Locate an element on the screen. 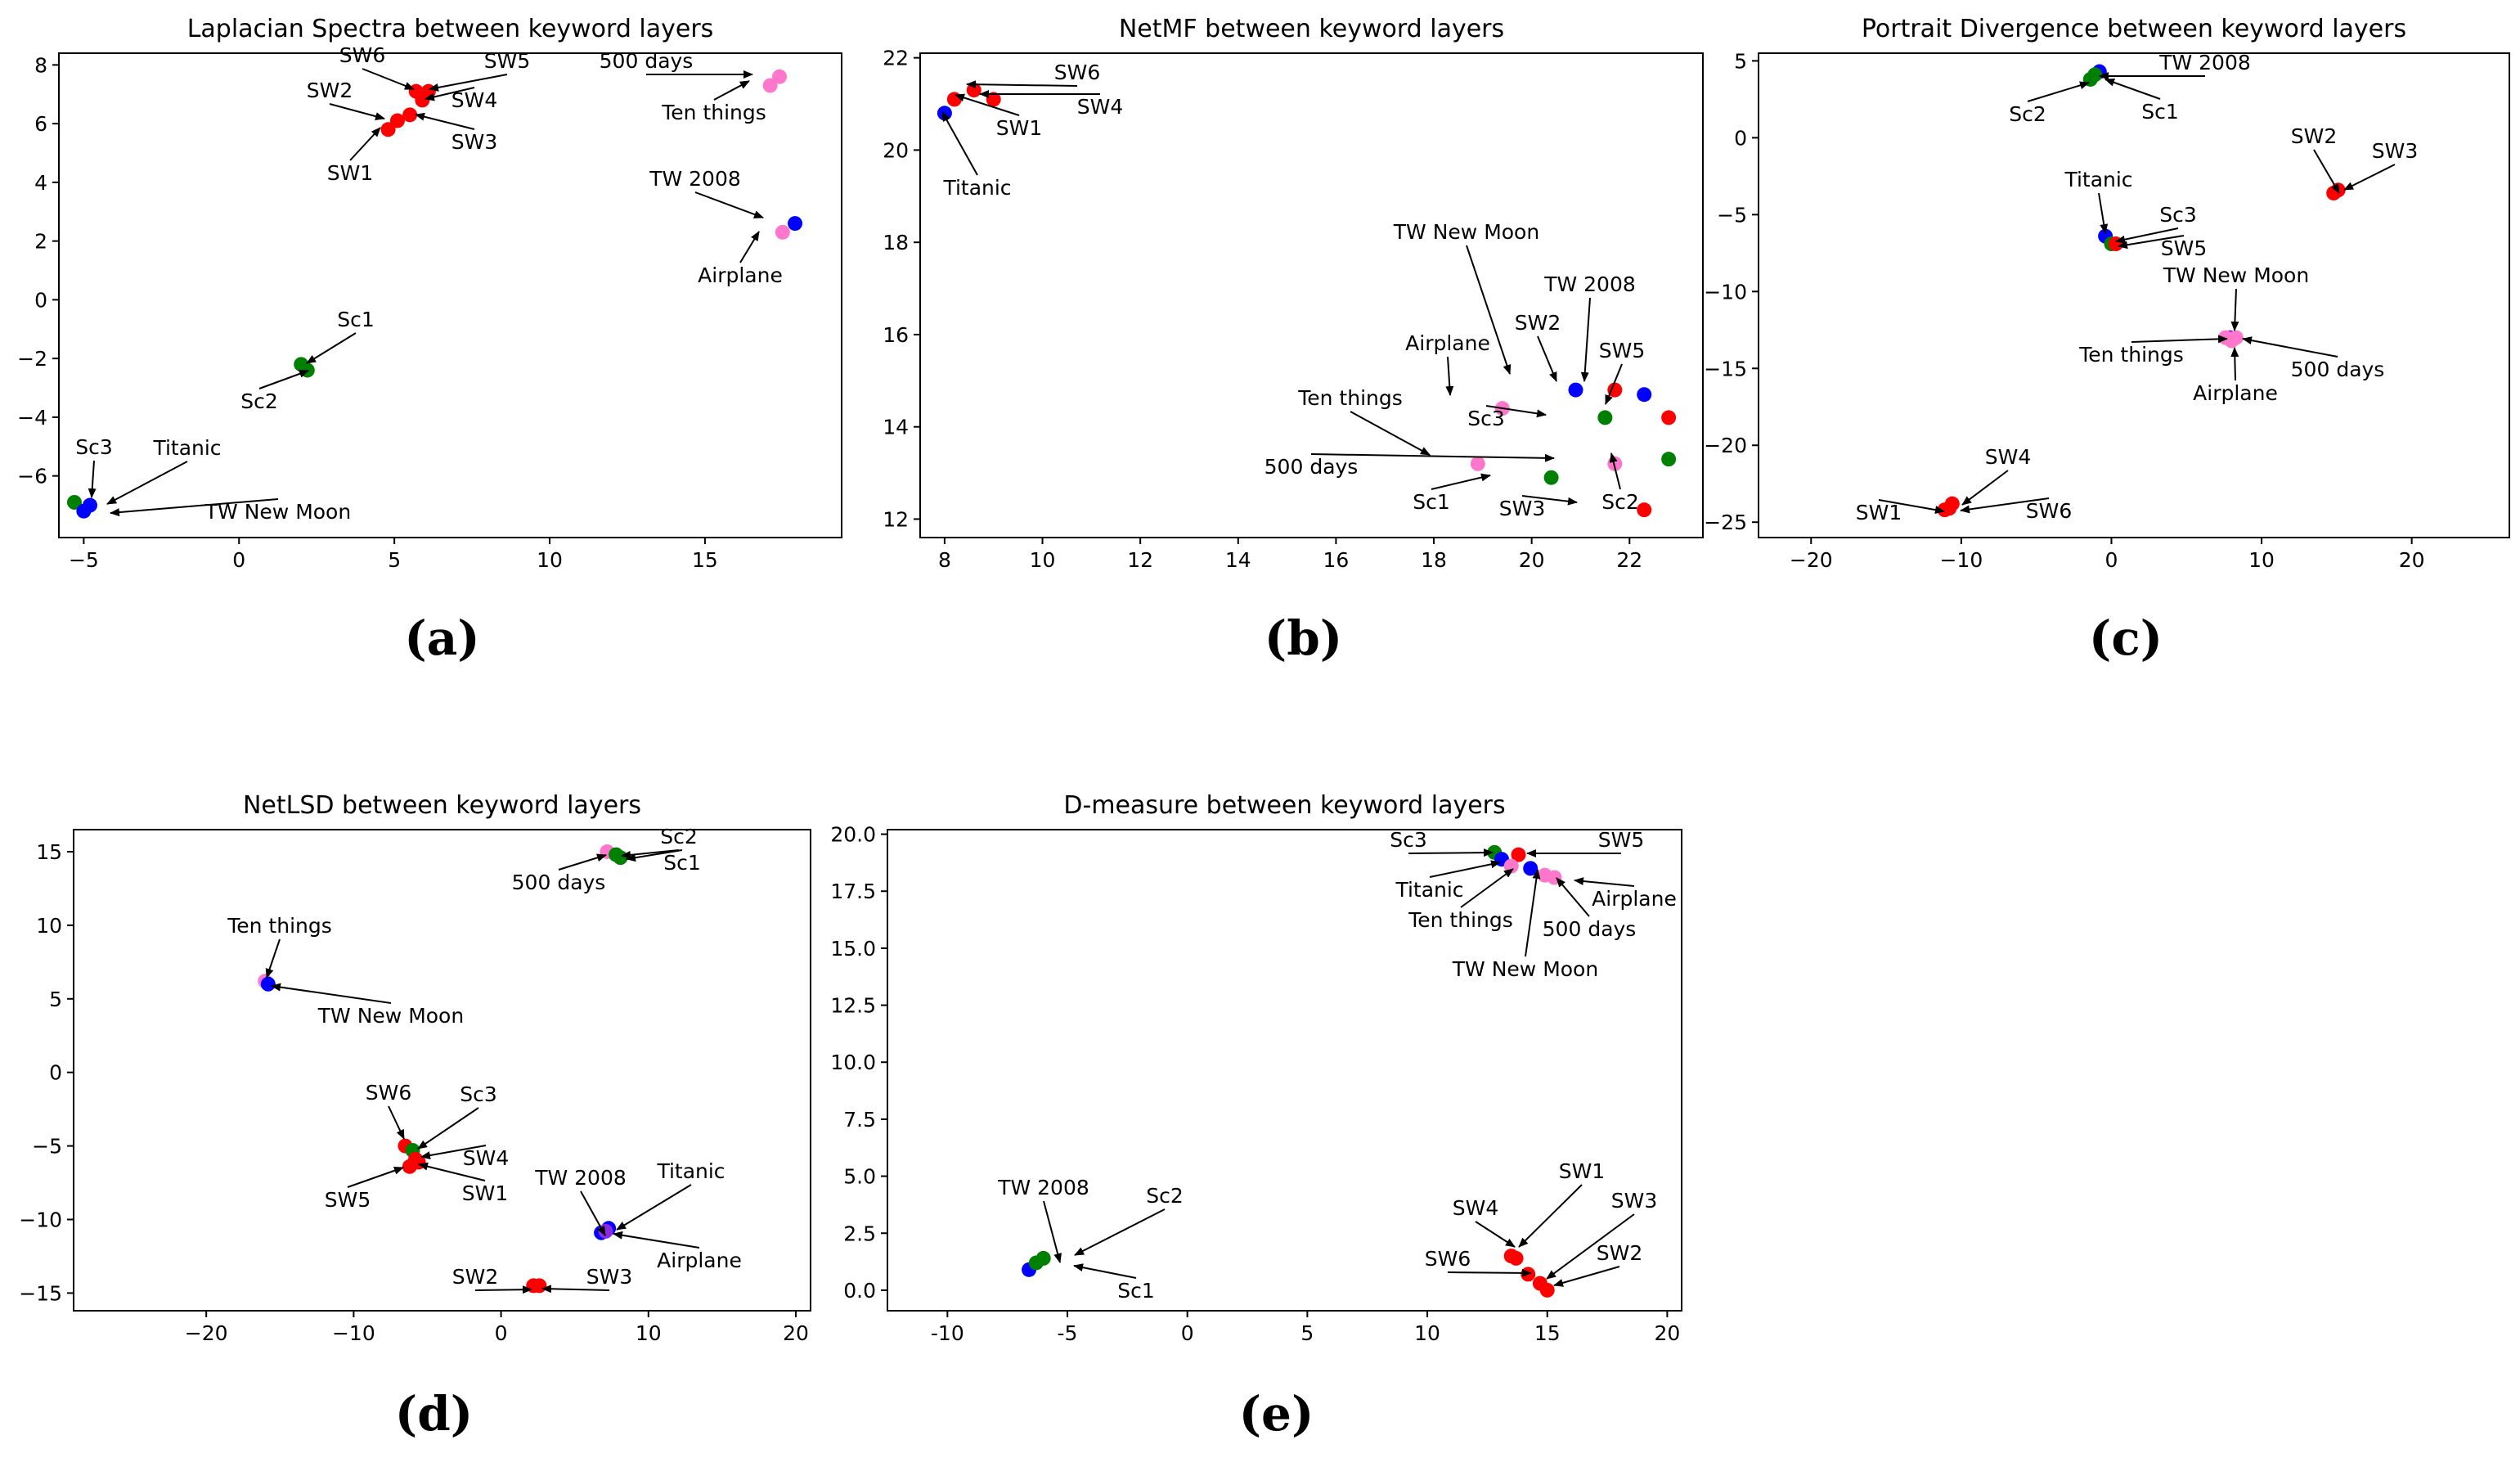 The image size is (2520, 1476). point-label: 500 days is located at coordinates (559, 882).